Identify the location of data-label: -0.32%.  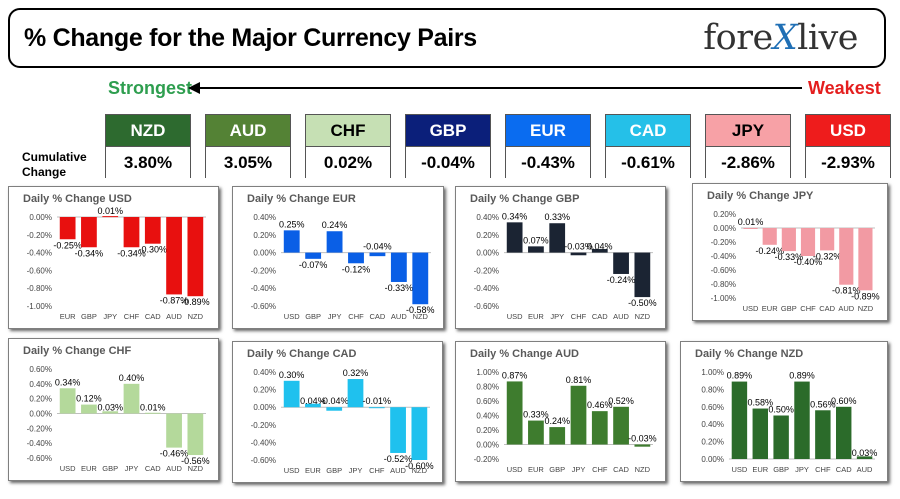
(827, 256).